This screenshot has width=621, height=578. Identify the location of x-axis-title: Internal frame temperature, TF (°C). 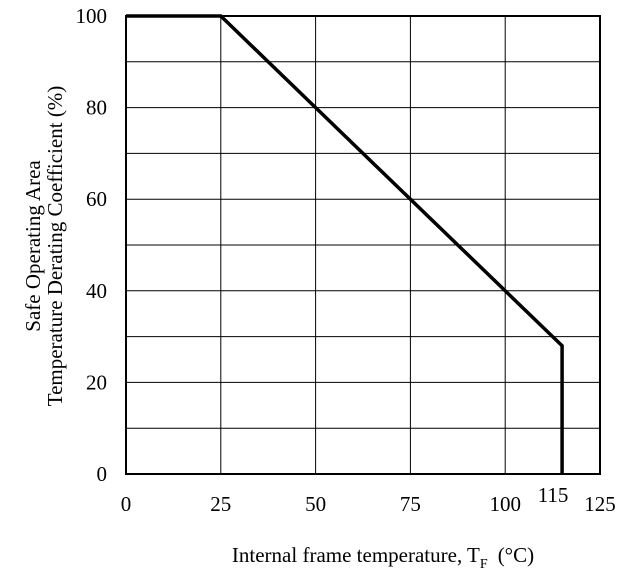
(383, 557).